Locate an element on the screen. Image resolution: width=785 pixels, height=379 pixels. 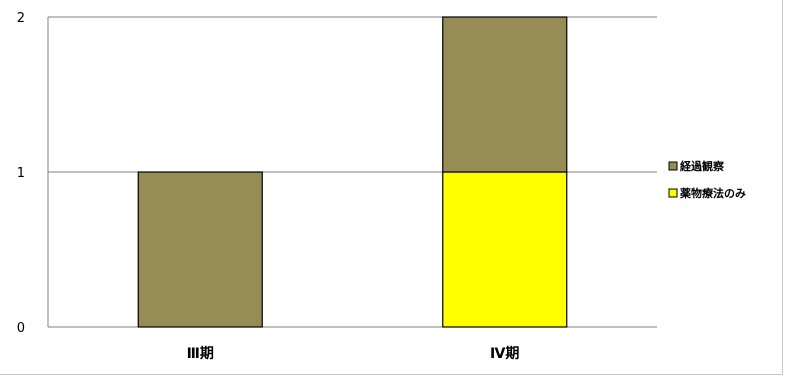
y-tick-labels: 0 1 2 is located at coordinates (21, 173).